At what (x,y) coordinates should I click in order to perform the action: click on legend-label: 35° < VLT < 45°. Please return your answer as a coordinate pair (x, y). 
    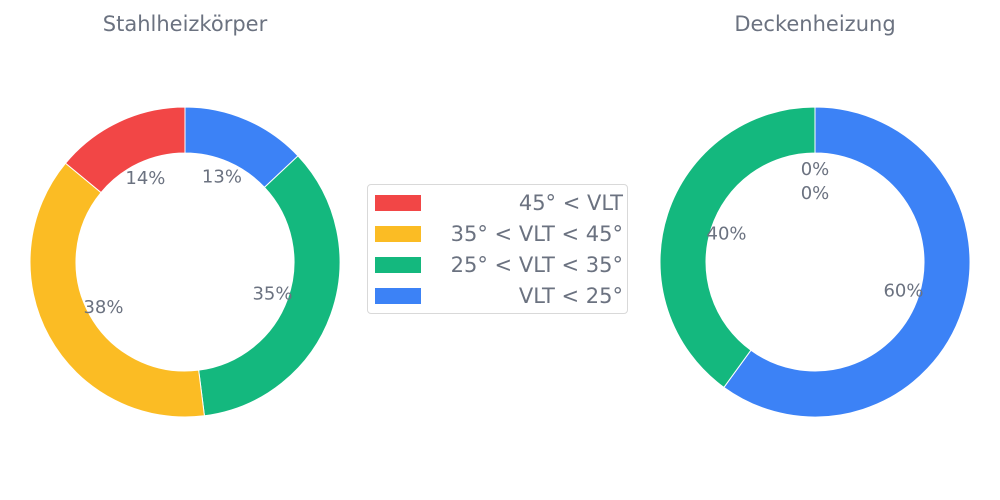
    Looking at the image, I should click on (536, 234).